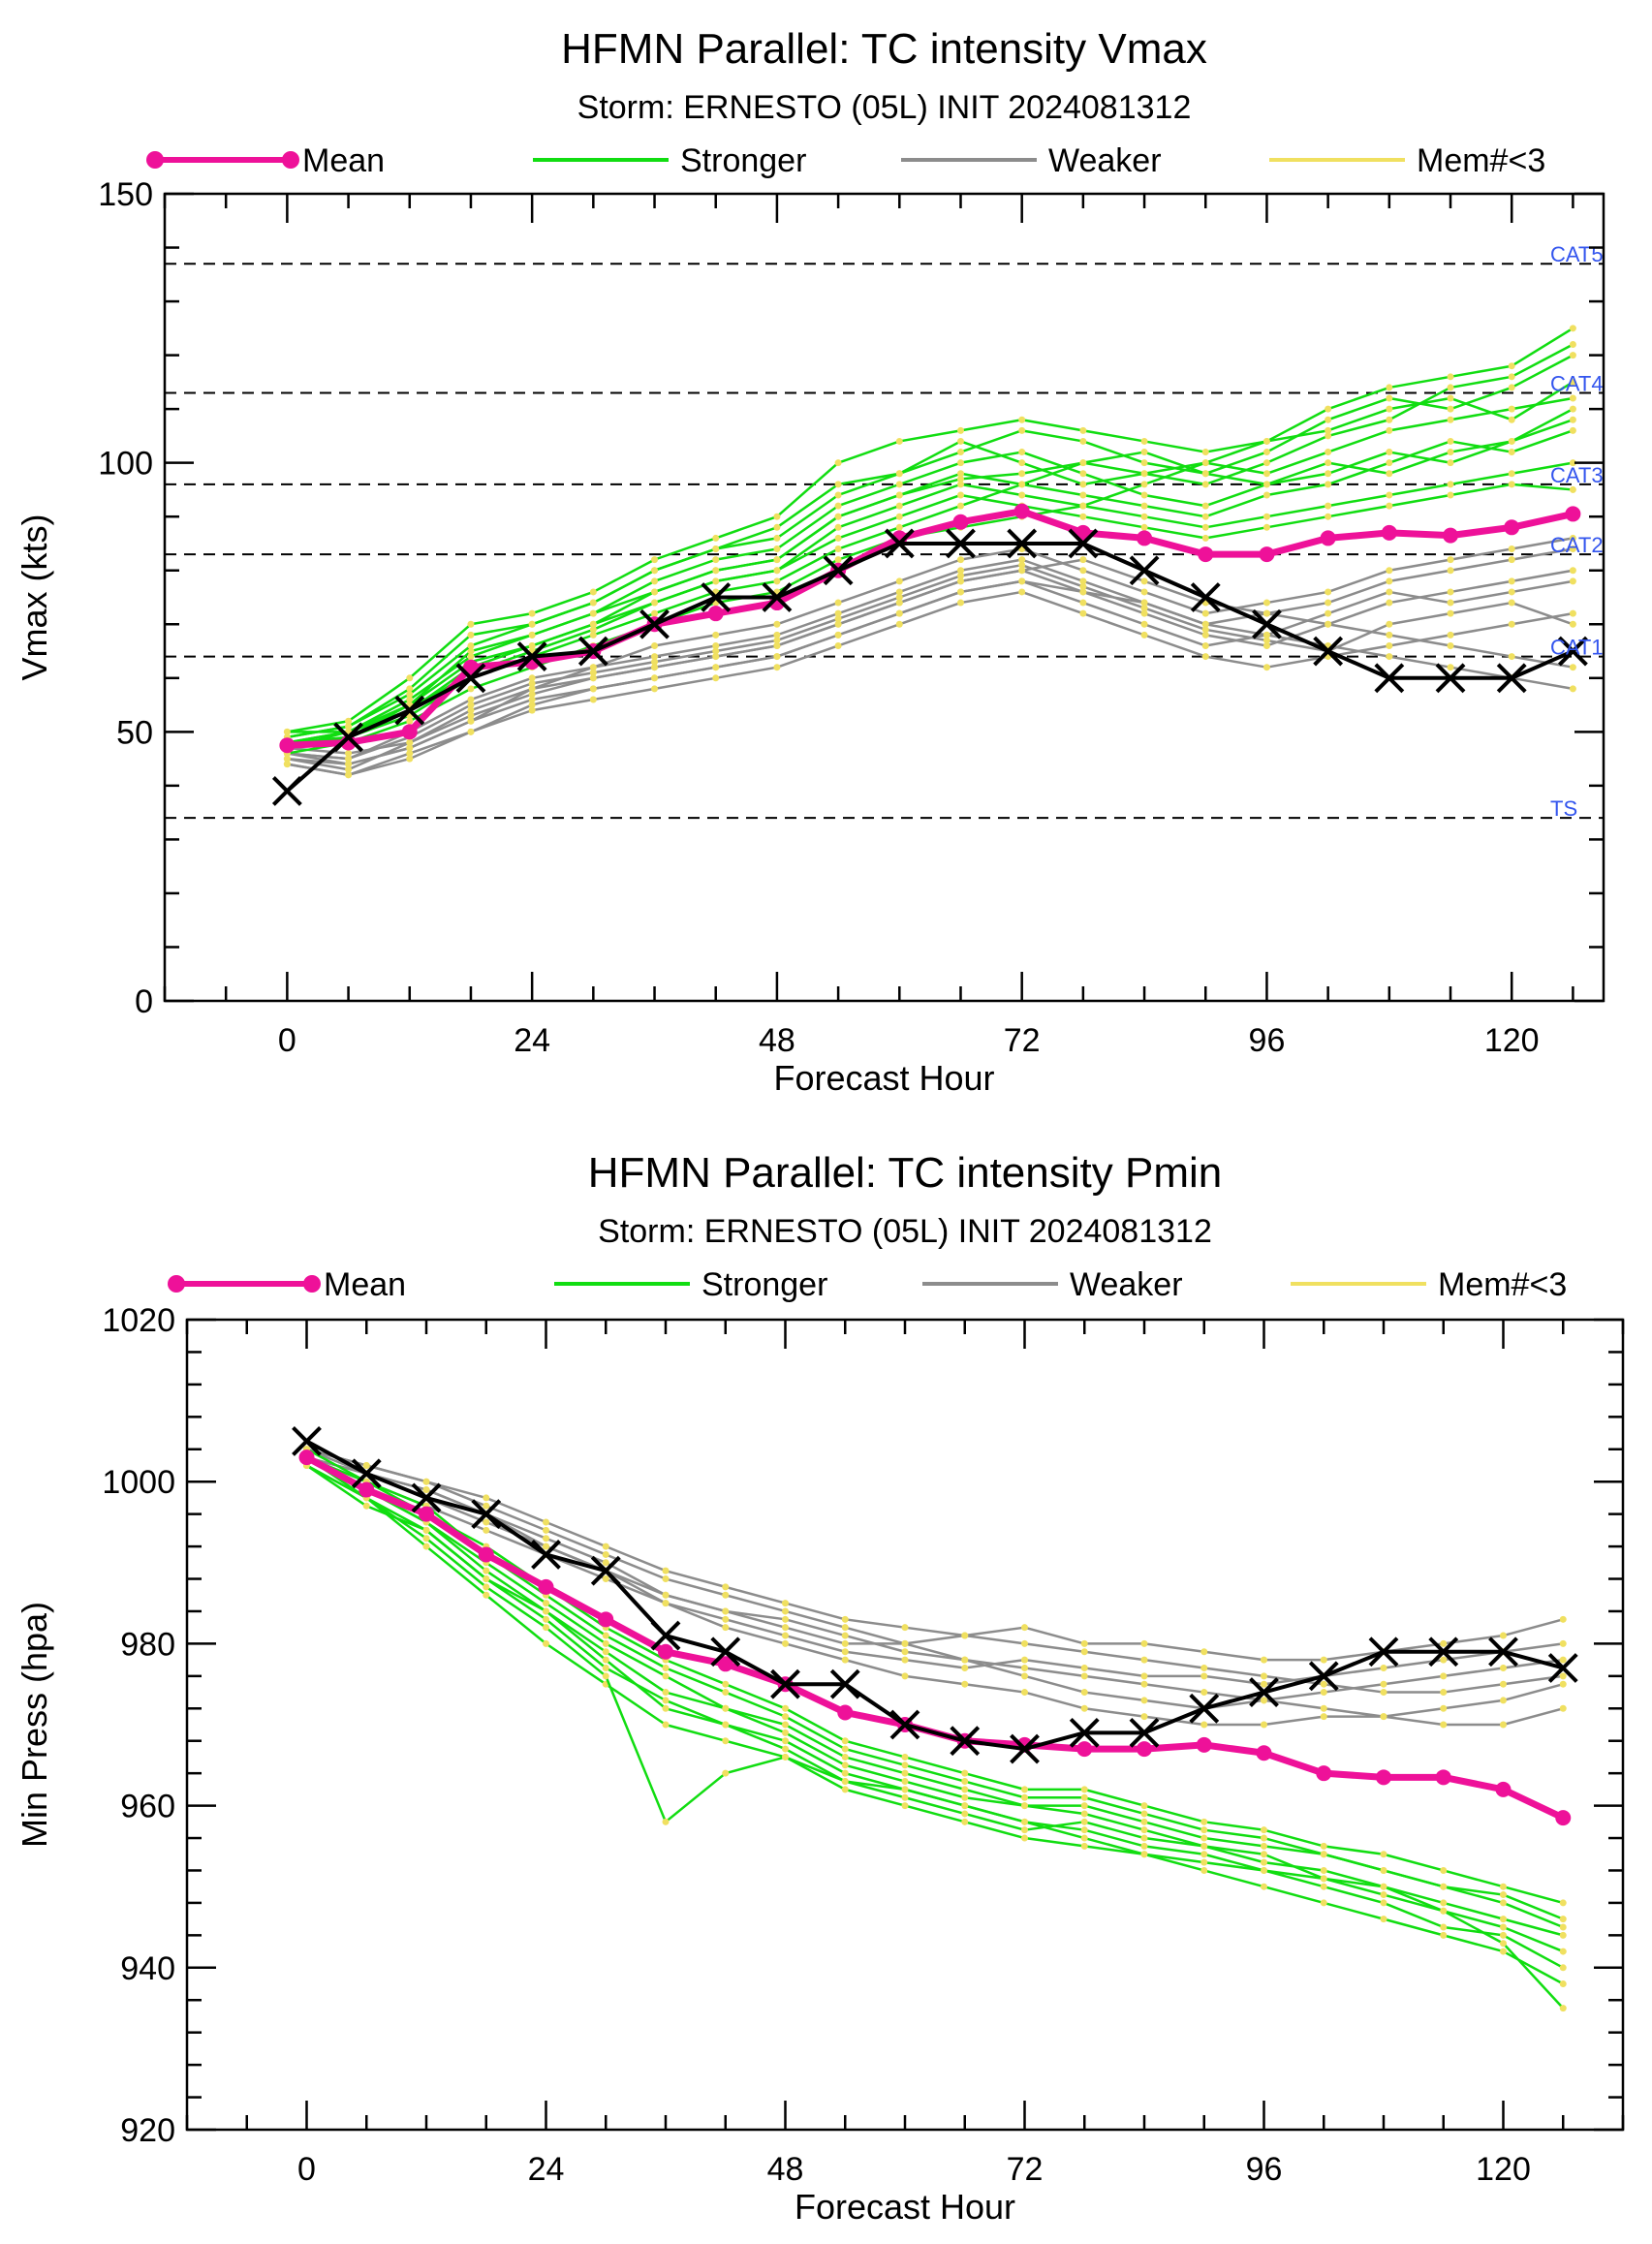  What do you see at coordinates (1025, 2169) in the screenshot?
I see `x-tick-label: 72` at bounding box center [1025, 2169].